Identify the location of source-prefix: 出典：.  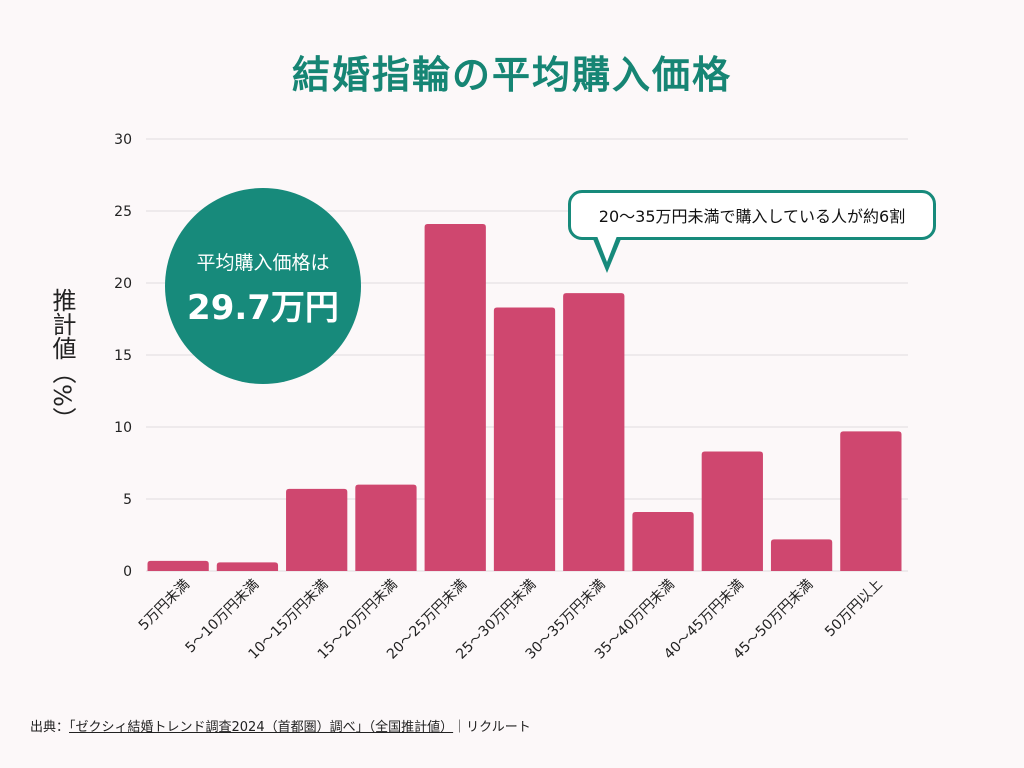
(50, 727).